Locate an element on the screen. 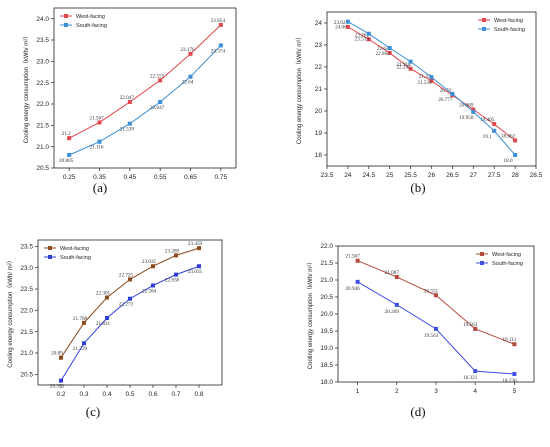 Image resolution: width=550 pixels, height=447 pixels. data-label: 23.261 is located at coordinates (362, 35).